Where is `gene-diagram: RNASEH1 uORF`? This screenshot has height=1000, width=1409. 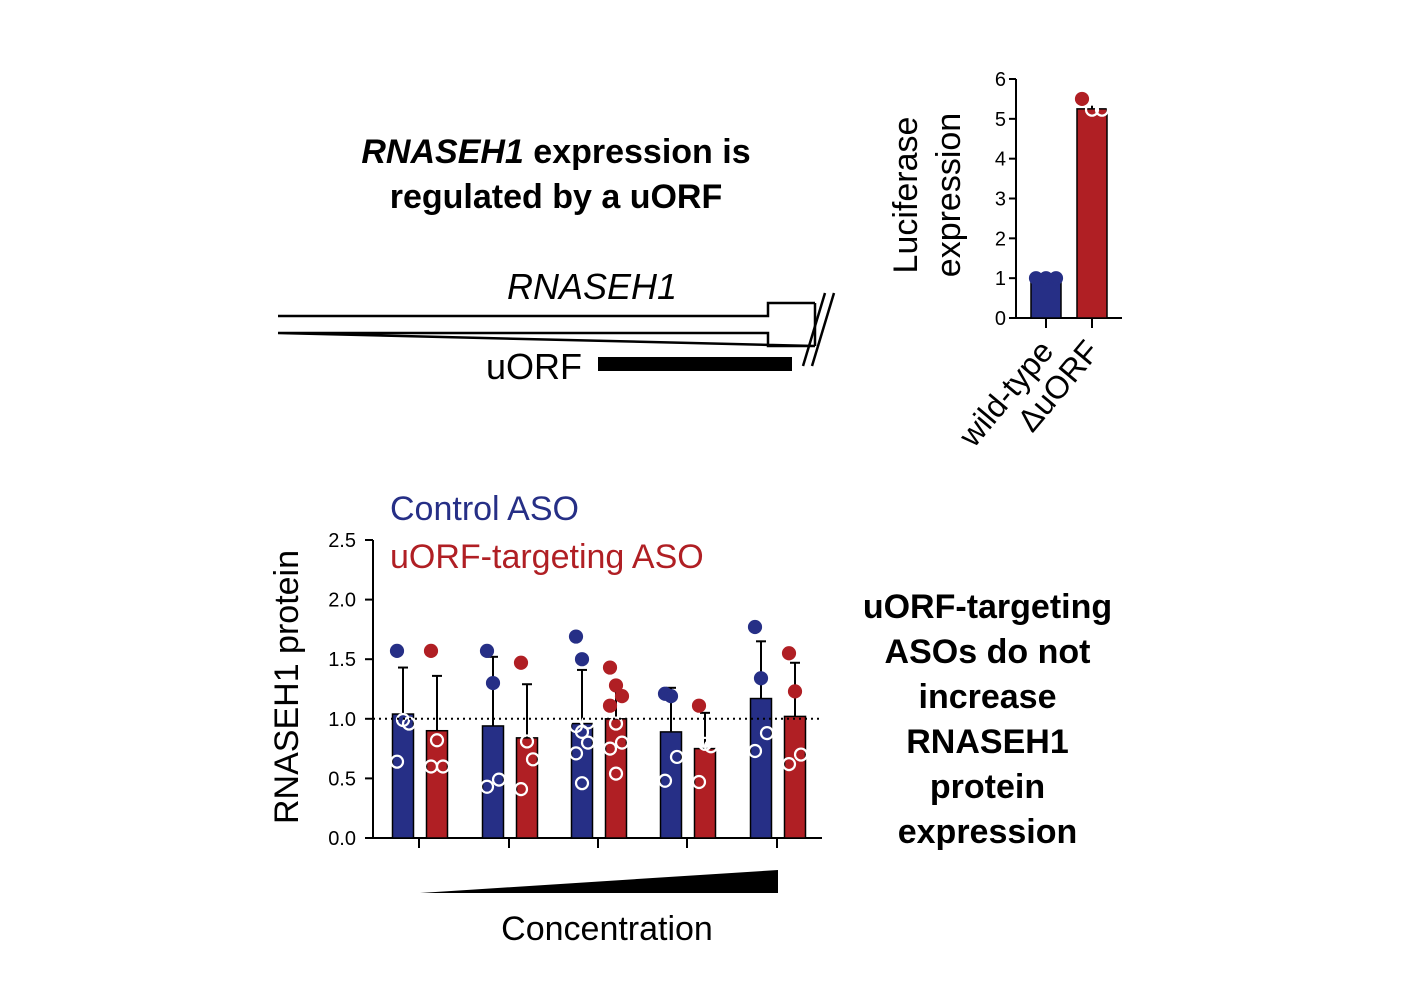 gene-diagram: RNASEH1 uORF is located at coordinates (556, 326).